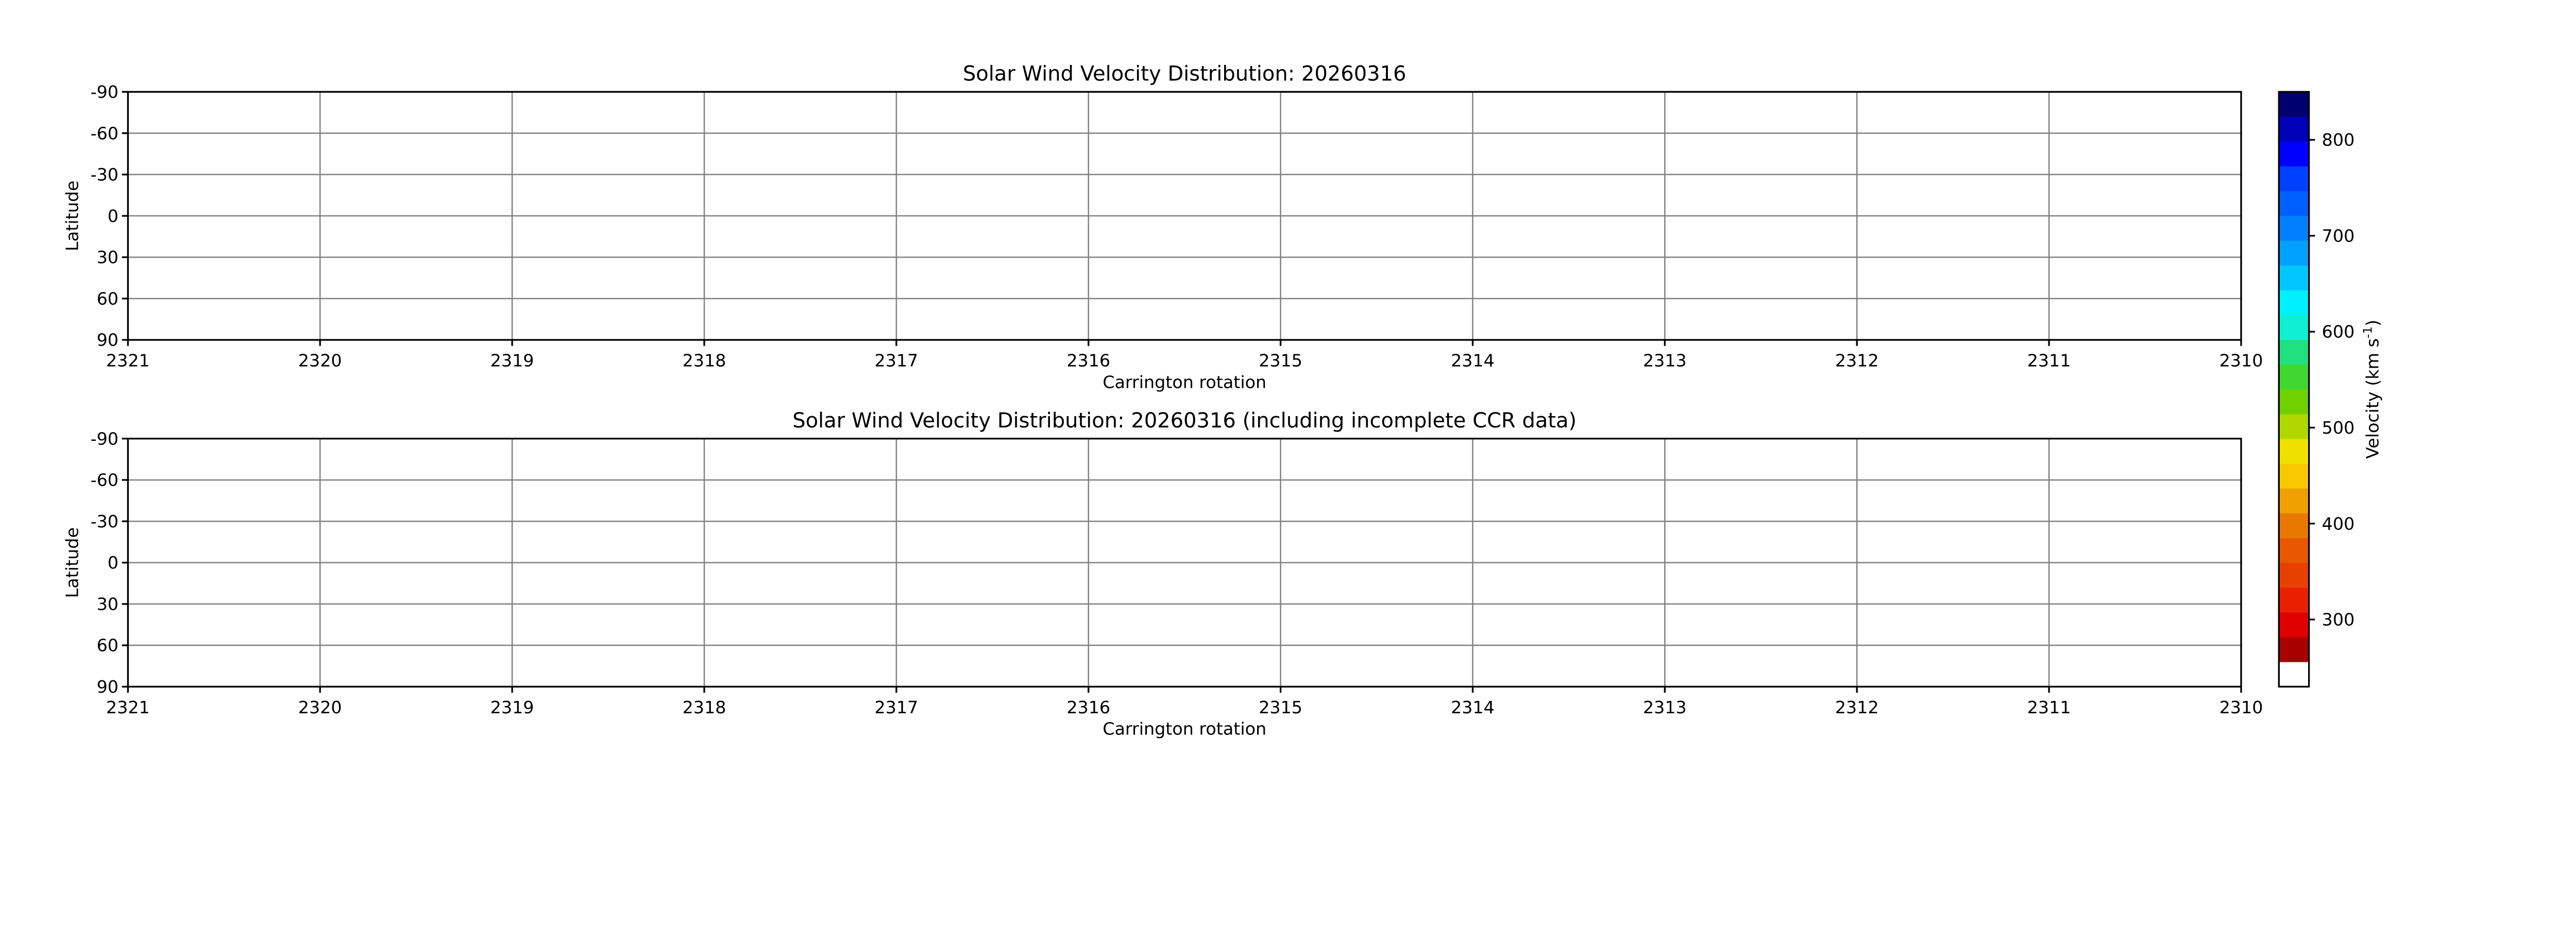 The width and height of the screenshot is (2576, 927). I want to click on colorbar-label-text: Velocity (km s, so click(2373, 399).